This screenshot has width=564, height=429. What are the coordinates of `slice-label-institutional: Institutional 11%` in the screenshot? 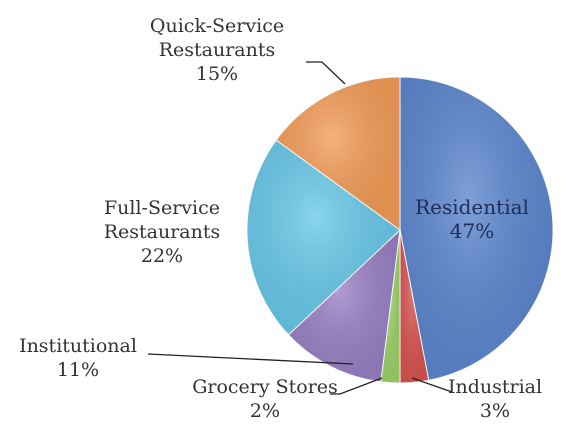 It's located at (78, 358).